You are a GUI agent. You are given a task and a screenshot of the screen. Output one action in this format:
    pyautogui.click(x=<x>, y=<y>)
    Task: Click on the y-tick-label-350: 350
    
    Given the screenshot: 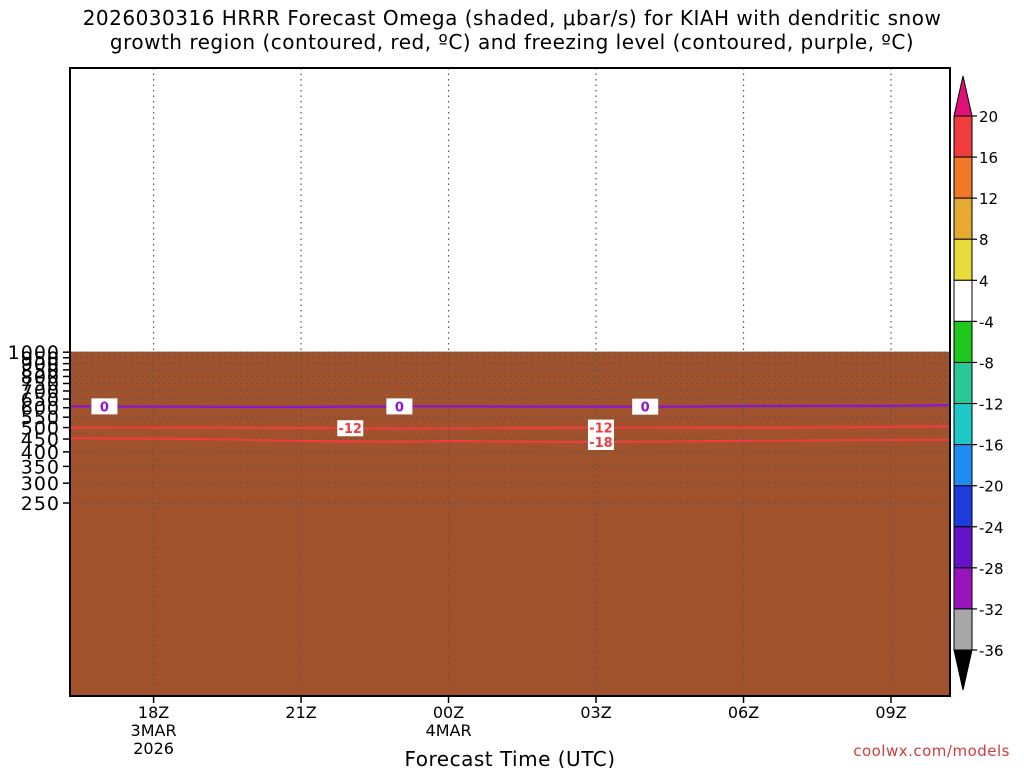 What is the action you would take?
    pyautogui.click(x=40, y=467)
    